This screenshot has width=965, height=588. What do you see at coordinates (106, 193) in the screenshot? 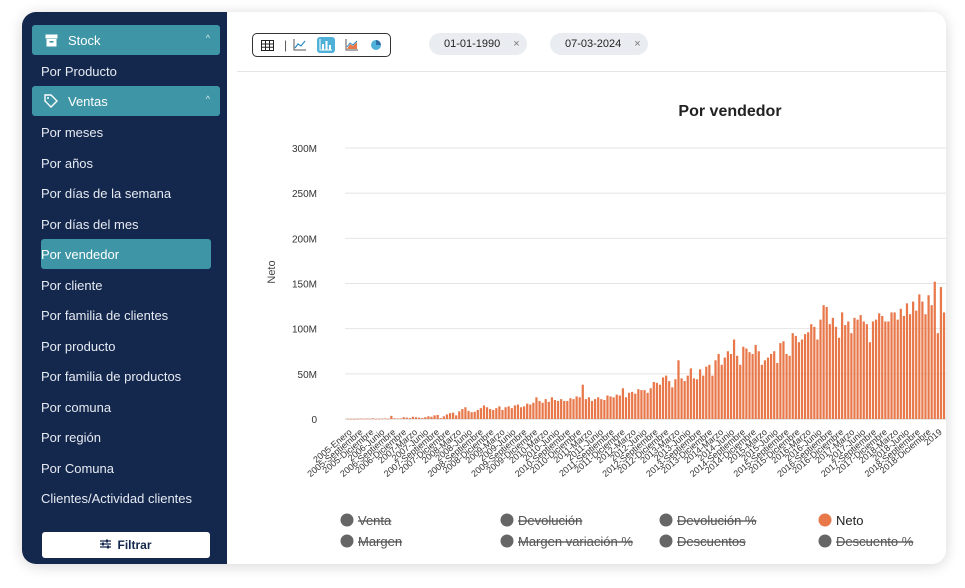
I see `sidebar-item-por-días-de-la-semana: Por días de la semana` at bounding box center [106, 193].